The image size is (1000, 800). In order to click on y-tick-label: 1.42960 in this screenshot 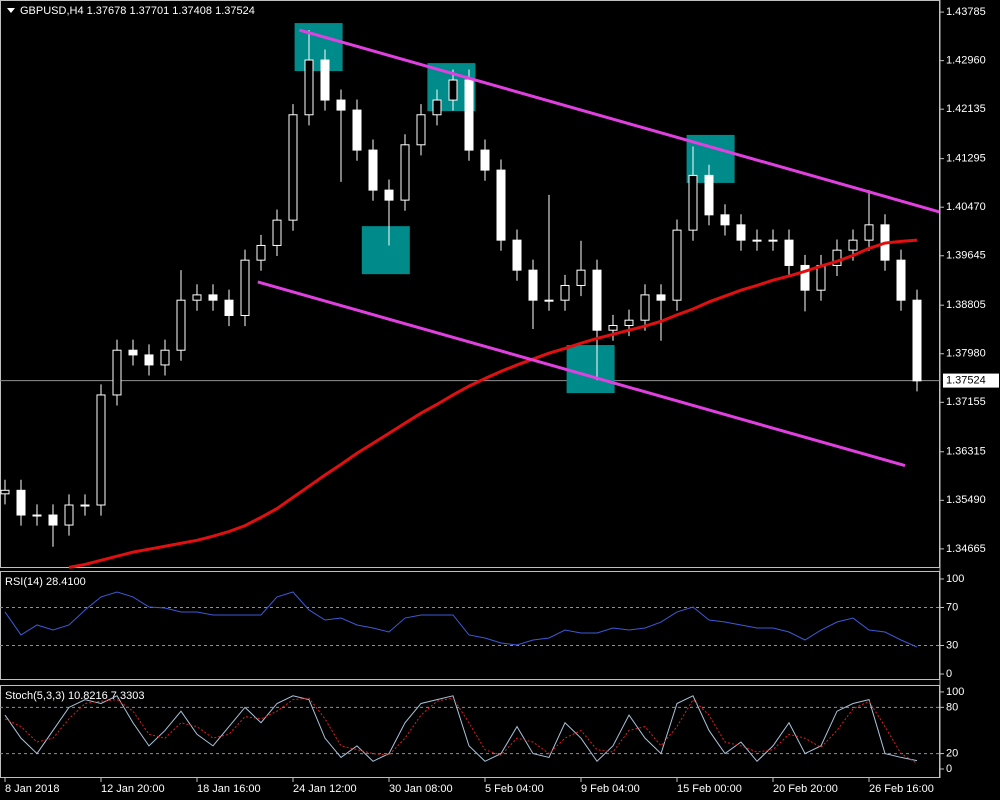, I will do `click(966, 61)`.